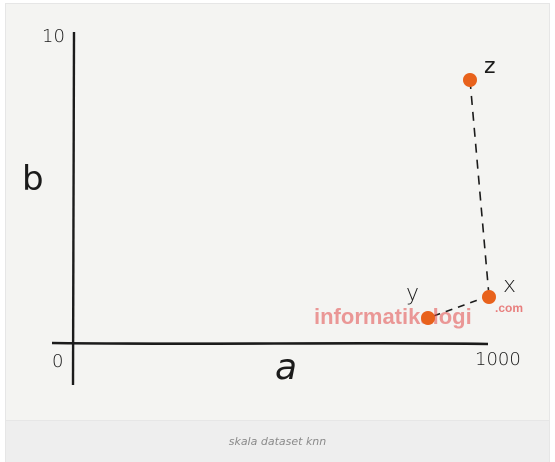 Image resolution: width=555 pixels, height=462 pixels. I want to click on point-y-label: y, so click(412, 293).